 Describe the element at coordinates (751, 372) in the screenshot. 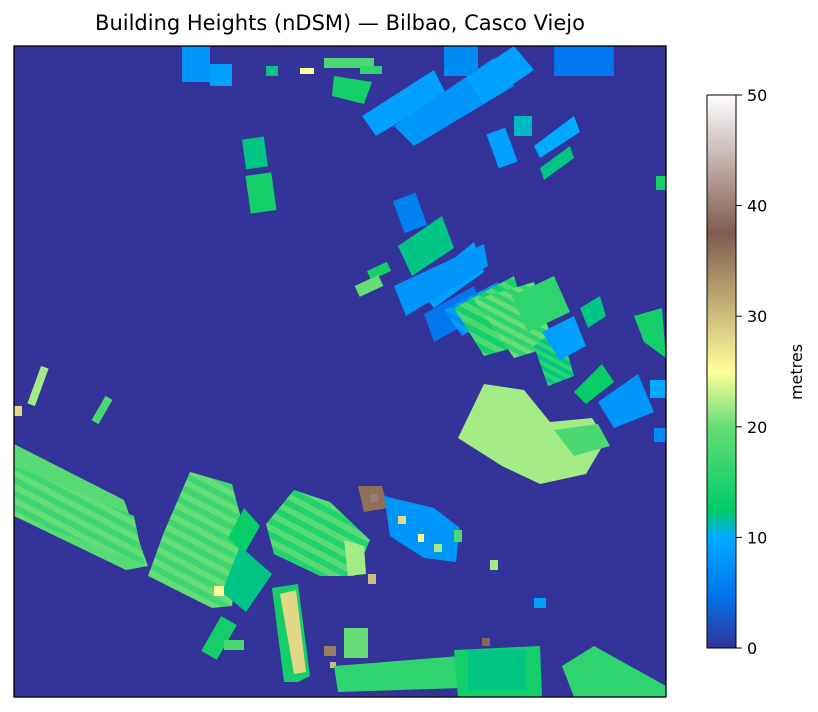

I see `colorbar-ticks: 0 10 20 30 40 50` at that location.